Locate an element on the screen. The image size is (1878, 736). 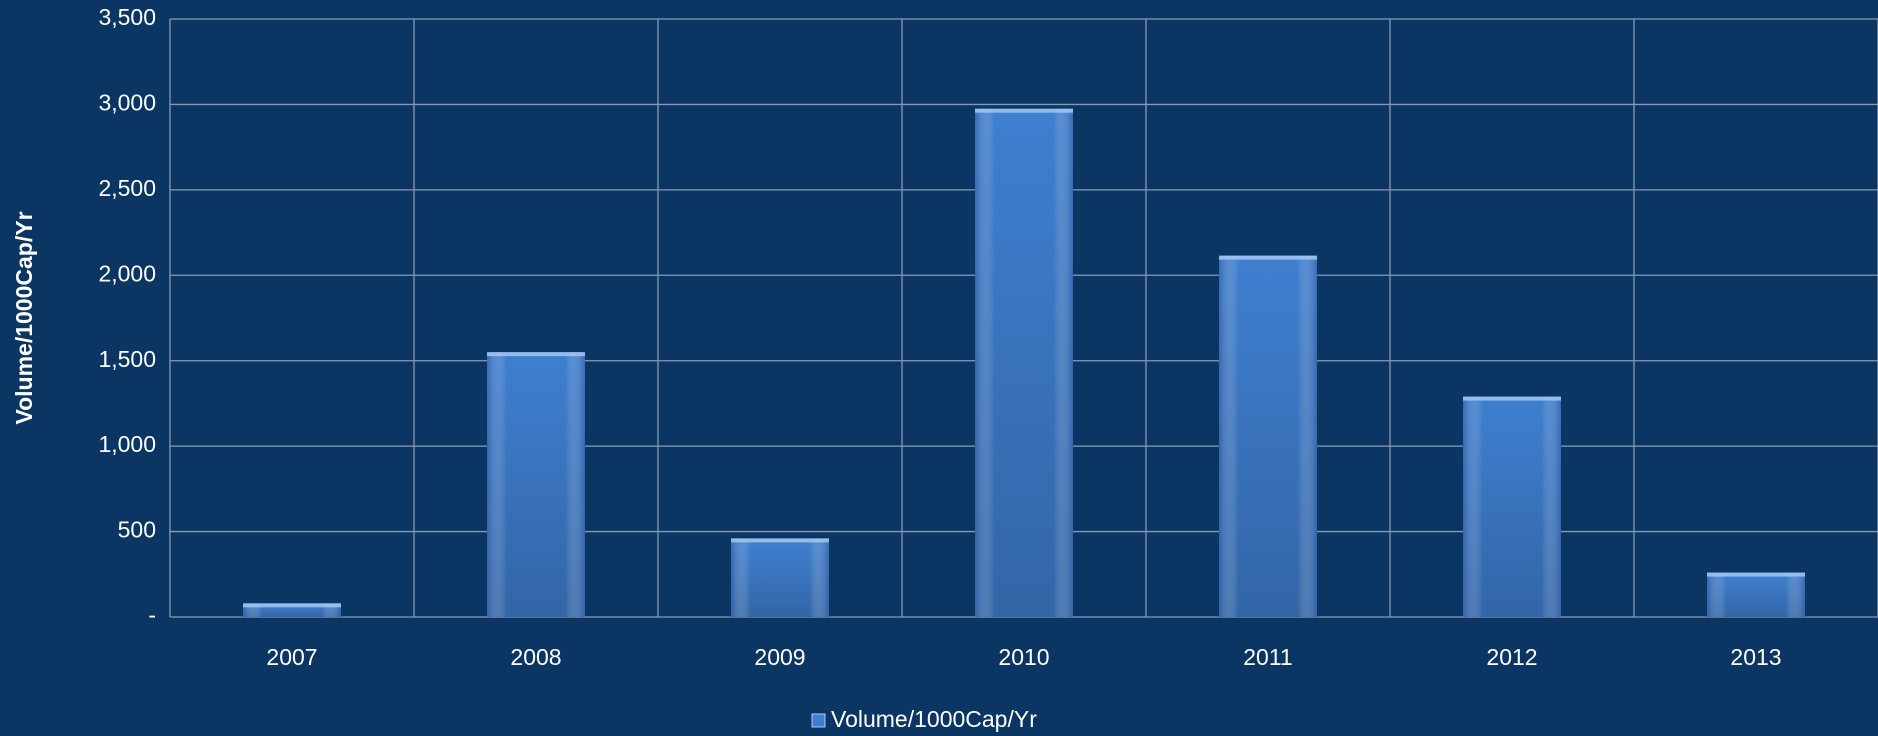
y-tick-label: 500 is located at coordinates (137, 530).